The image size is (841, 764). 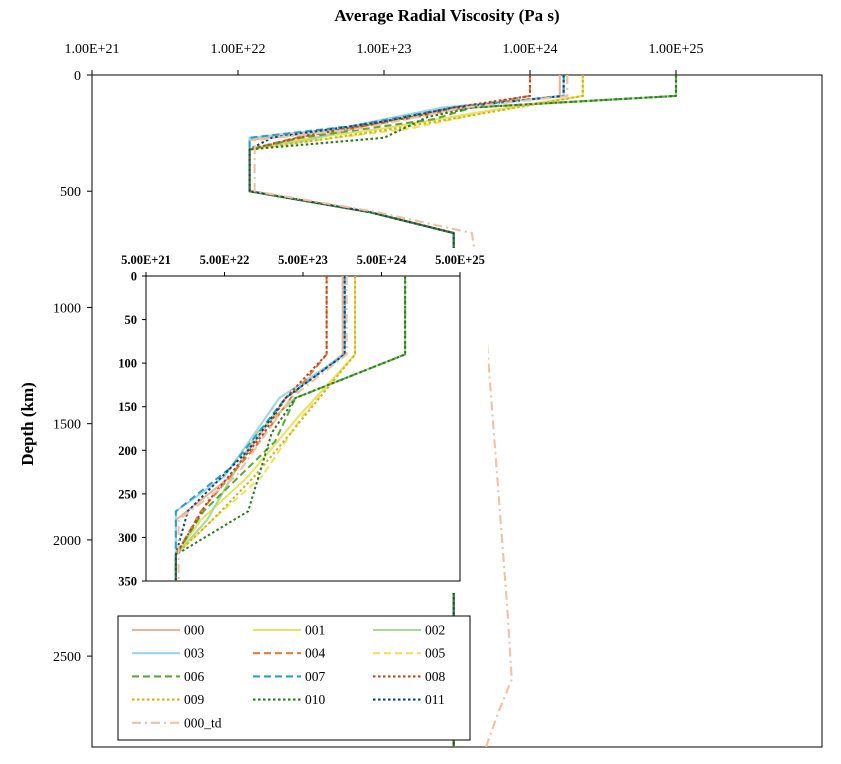 I want to click on legend-label: 000_td, so click(x=203, y=722).